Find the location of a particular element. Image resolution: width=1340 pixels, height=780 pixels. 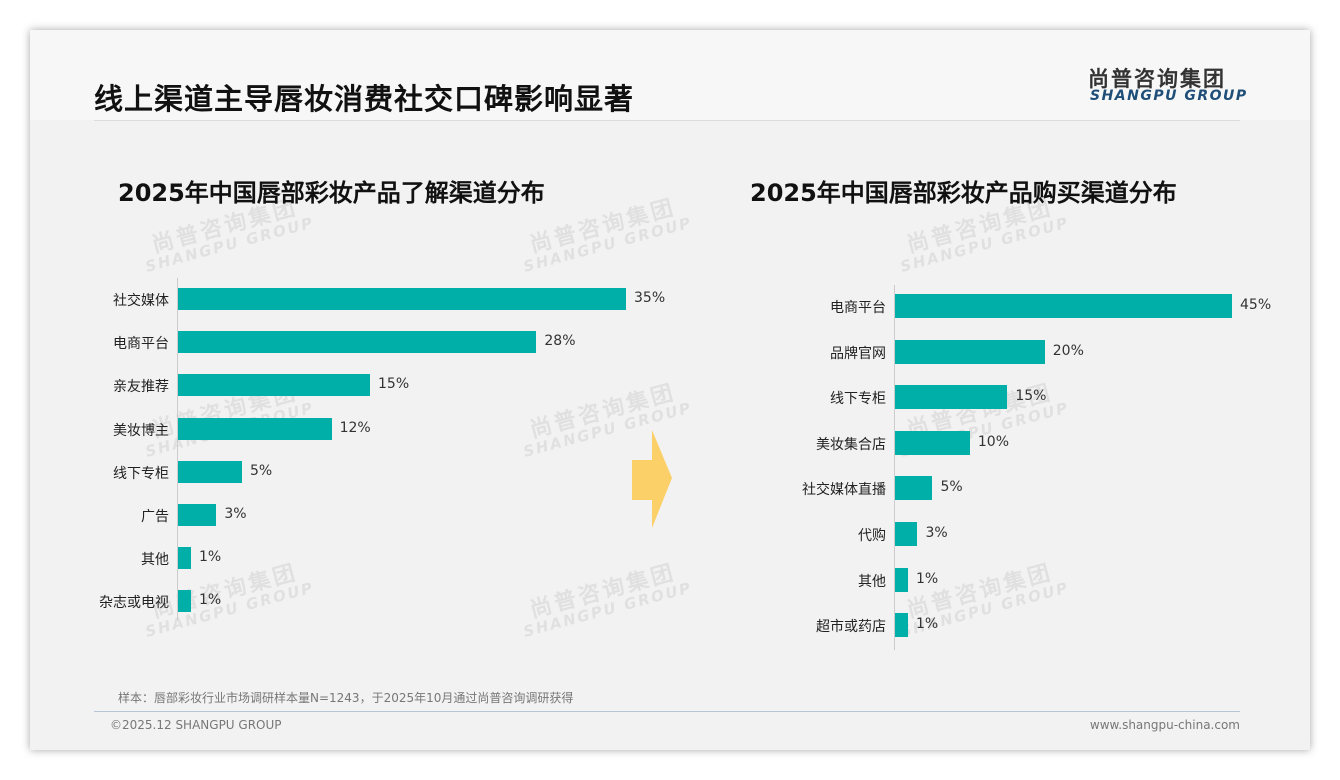

category-label: 杂志或电视 is located at coordinates (134, 603).